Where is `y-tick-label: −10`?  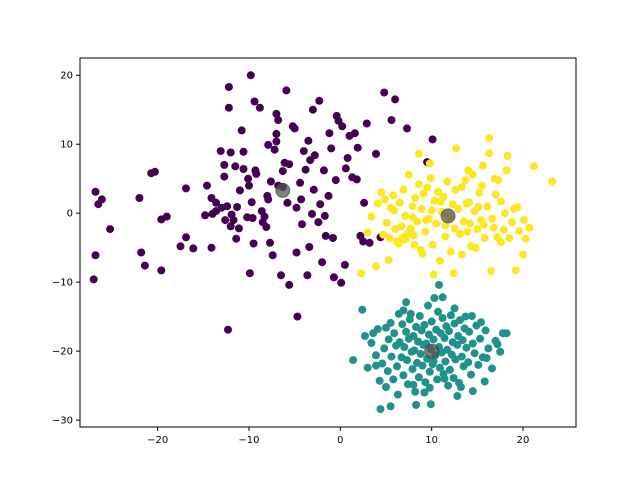 y-tick-label: −10 is located at coordinates (62, 283).